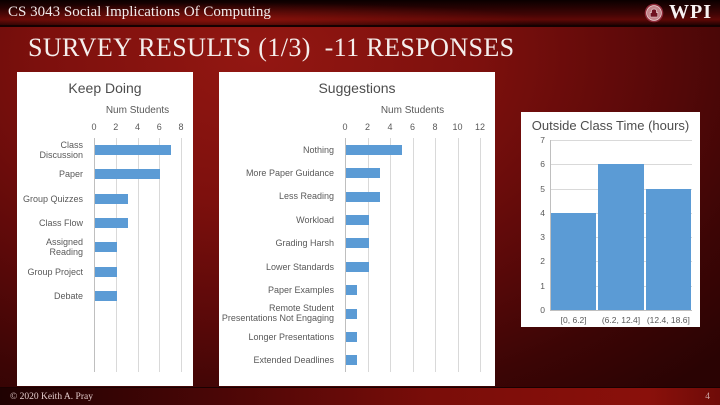  What do you see at coordinates (690, 12) in the screenshot?
I see `wpi-logo-text: WPI` at bounding box center [690, 12].